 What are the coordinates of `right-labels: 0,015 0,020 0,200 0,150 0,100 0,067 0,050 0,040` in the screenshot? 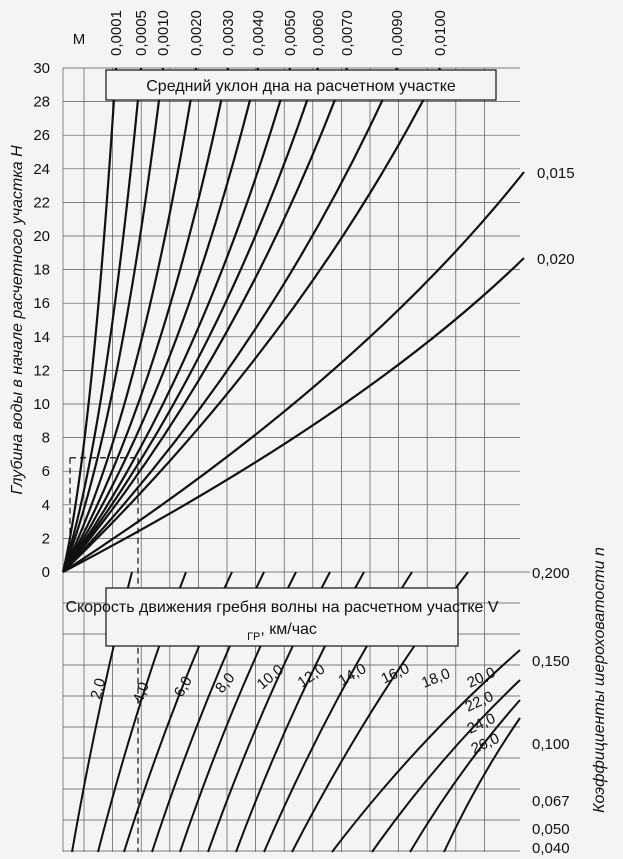 It's located at (553, 511).